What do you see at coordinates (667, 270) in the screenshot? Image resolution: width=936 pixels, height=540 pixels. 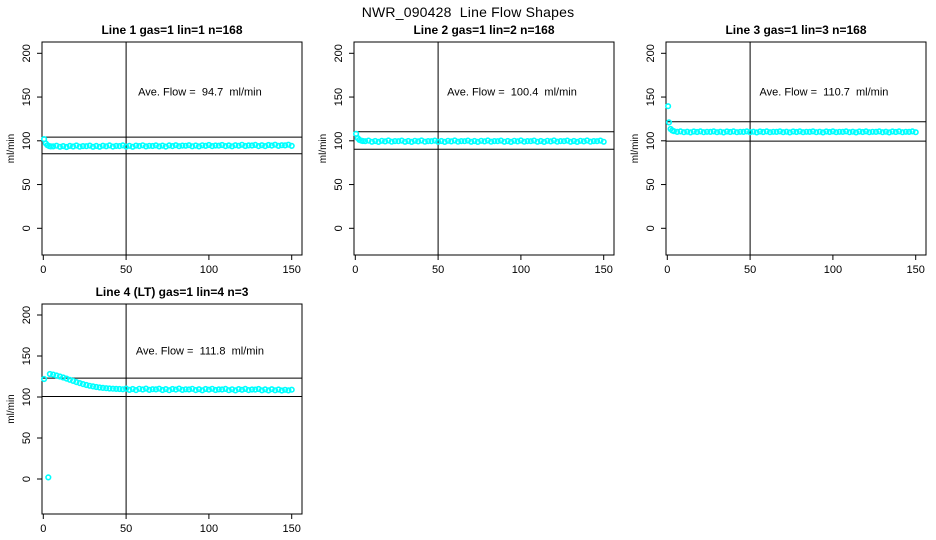 I see `x-tick-label: 0` at bounding box center [667, 270].